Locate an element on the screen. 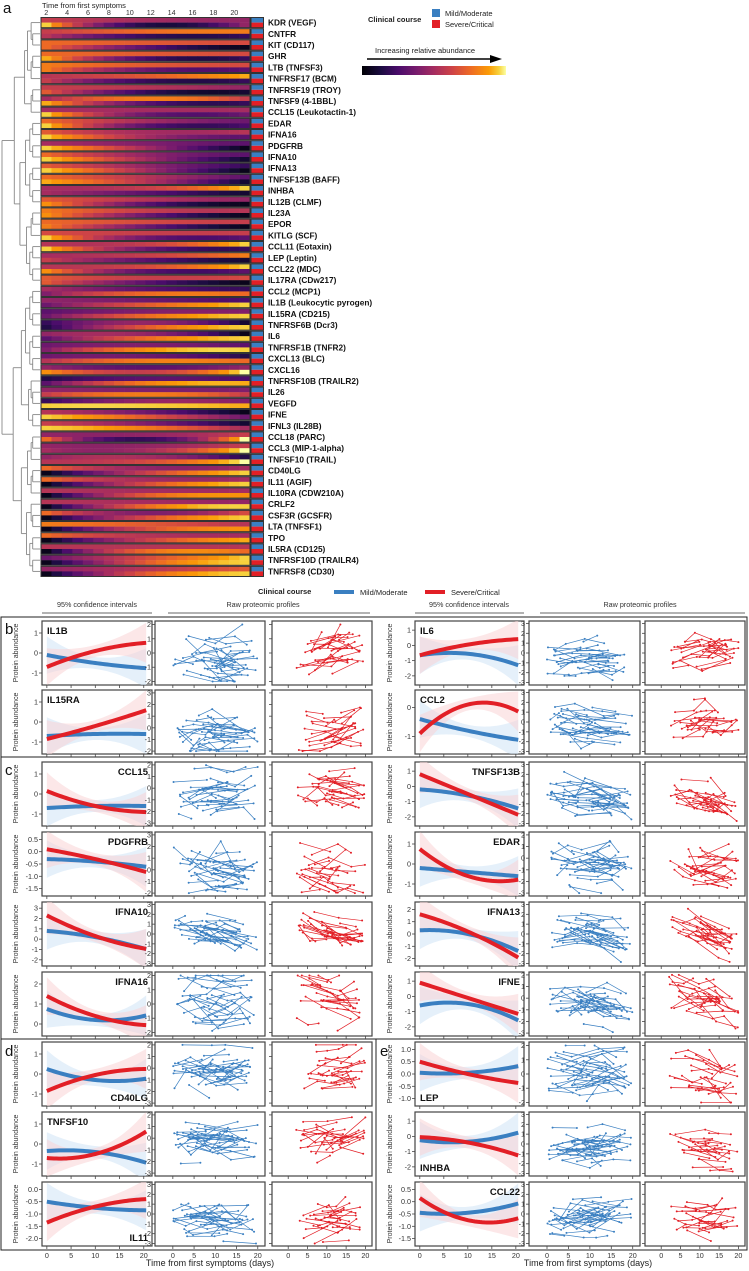 This screenshot has width=749, height=1271. y-tick-label: -2 is located at coordinates (148, 1032).